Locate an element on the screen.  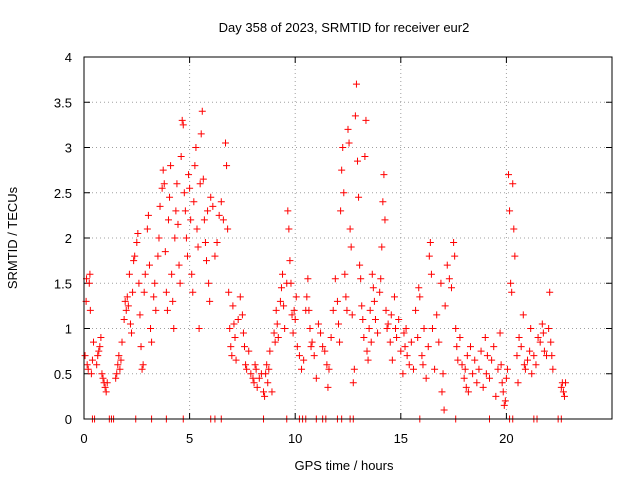
x-axis-label: GPS time / hours is located at coordinates (344, 465).